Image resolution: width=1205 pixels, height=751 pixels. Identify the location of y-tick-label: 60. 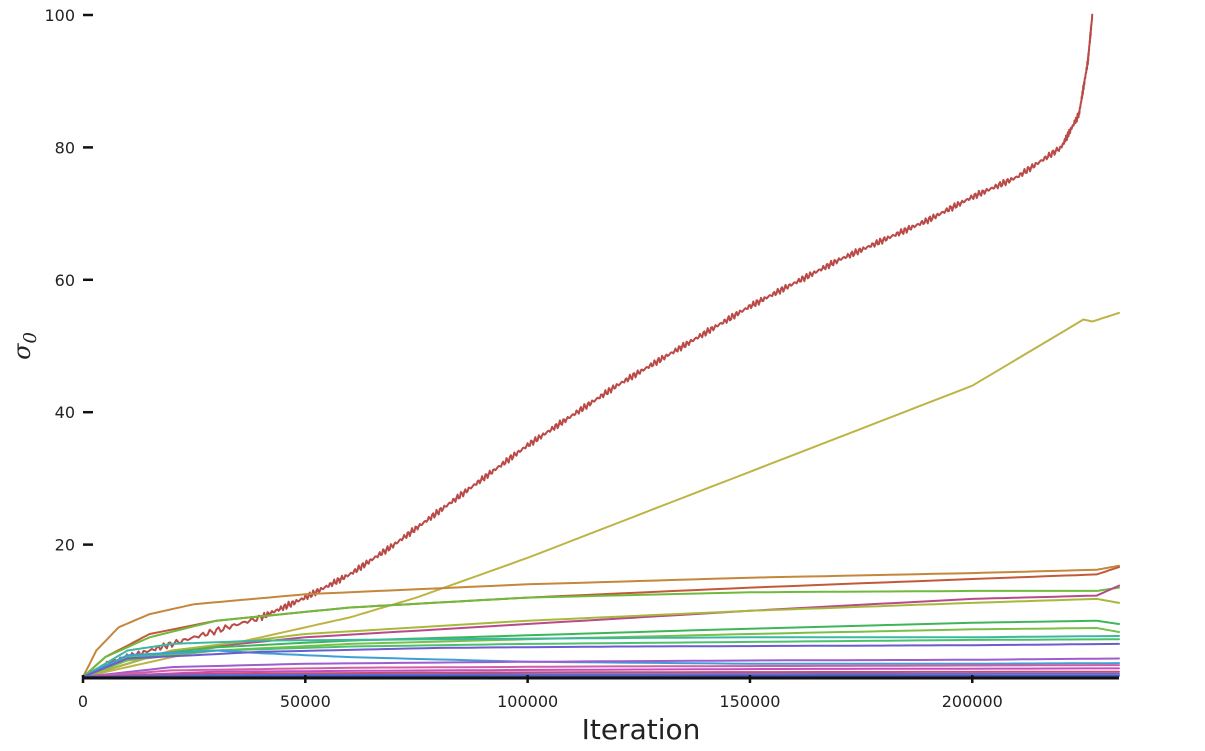
(65, 280).